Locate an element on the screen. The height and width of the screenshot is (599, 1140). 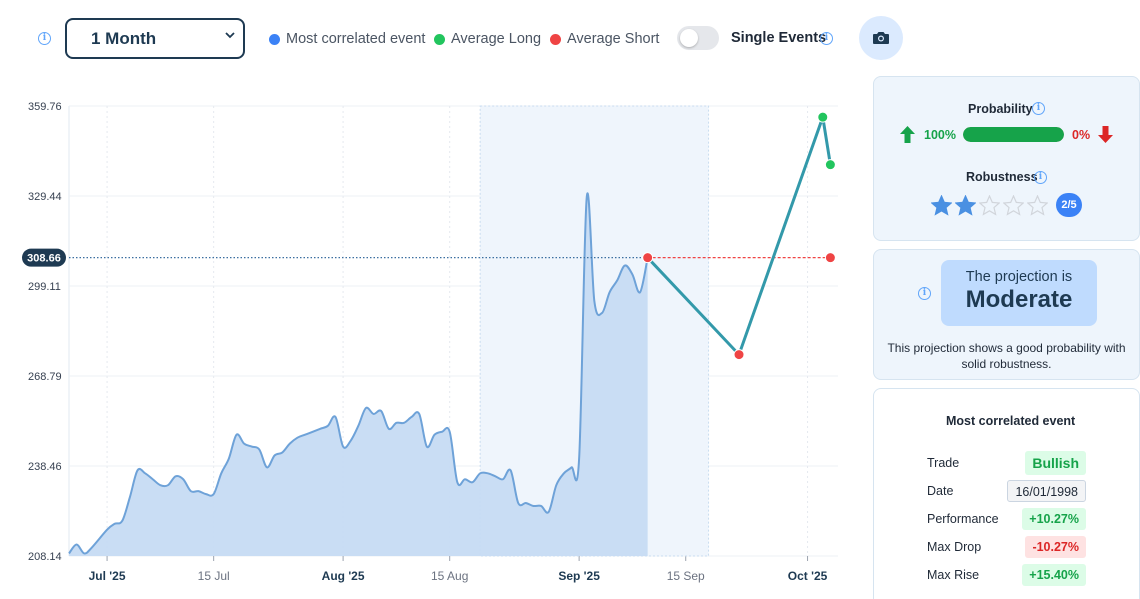
x-tick-label: Jul '25 is located at coordinates (107, 576).